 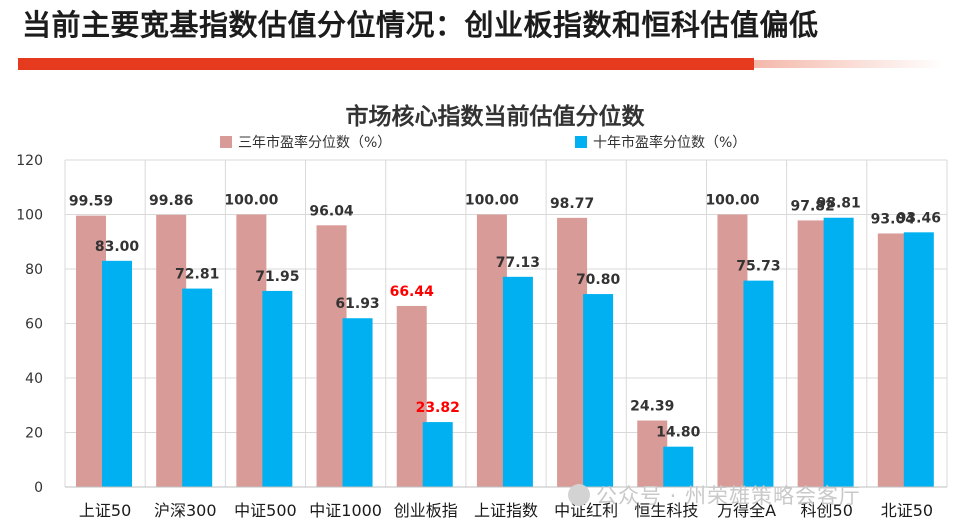 I want to click on legend-swatch-ten-year, so click(x=581, y=142).